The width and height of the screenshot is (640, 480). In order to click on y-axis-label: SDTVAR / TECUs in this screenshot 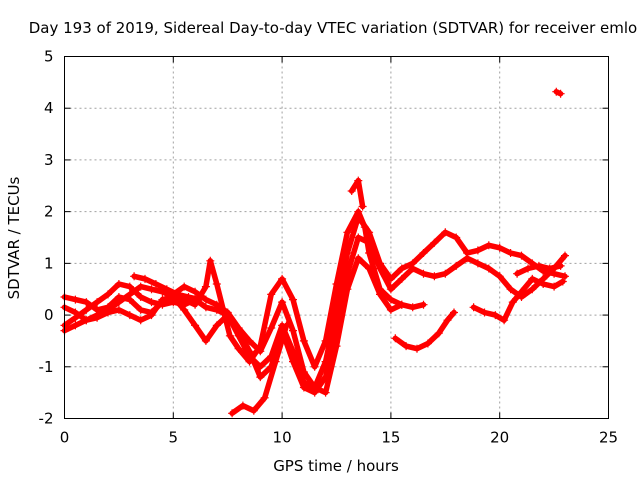, I will do `click(14, 237)`.